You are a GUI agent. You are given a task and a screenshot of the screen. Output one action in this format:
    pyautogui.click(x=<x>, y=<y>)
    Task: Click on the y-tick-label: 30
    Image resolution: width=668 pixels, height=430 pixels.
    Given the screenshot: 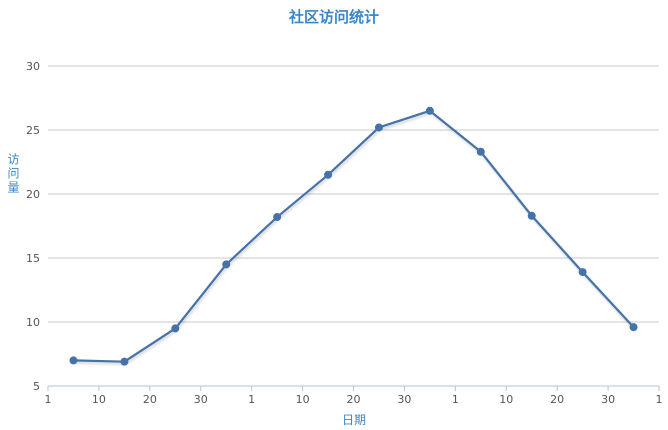 What is the action you would take?
    pyautogui.click(x=33, y=66)
    